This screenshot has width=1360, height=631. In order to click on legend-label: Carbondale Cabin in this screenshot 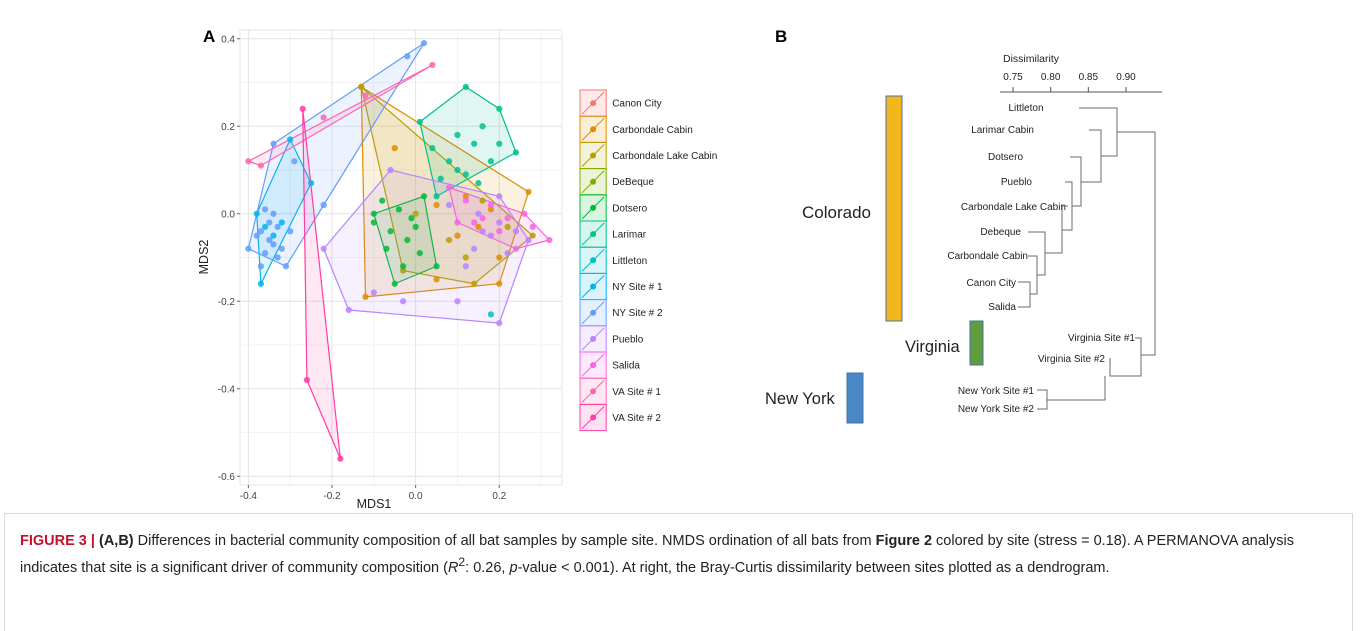, I will do `click(652, 130)`.